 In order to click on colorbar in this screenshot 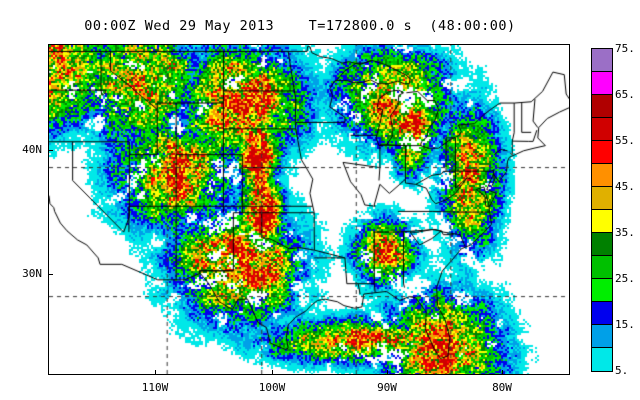, I will do `click(602, 210)`.